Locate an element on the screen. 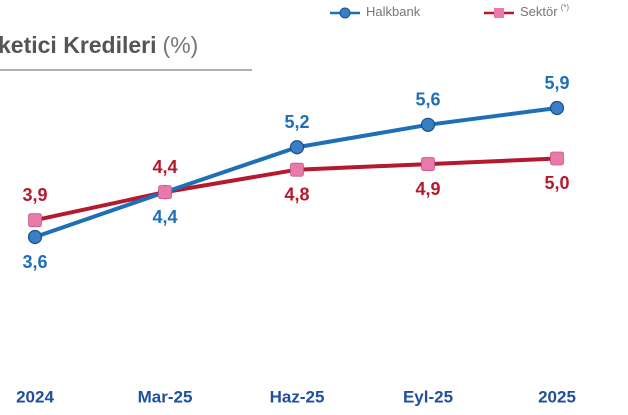 The width and height of the screenshot is (628, 415). title-main: ketici Kredileri is located at coordinates (78, 45).